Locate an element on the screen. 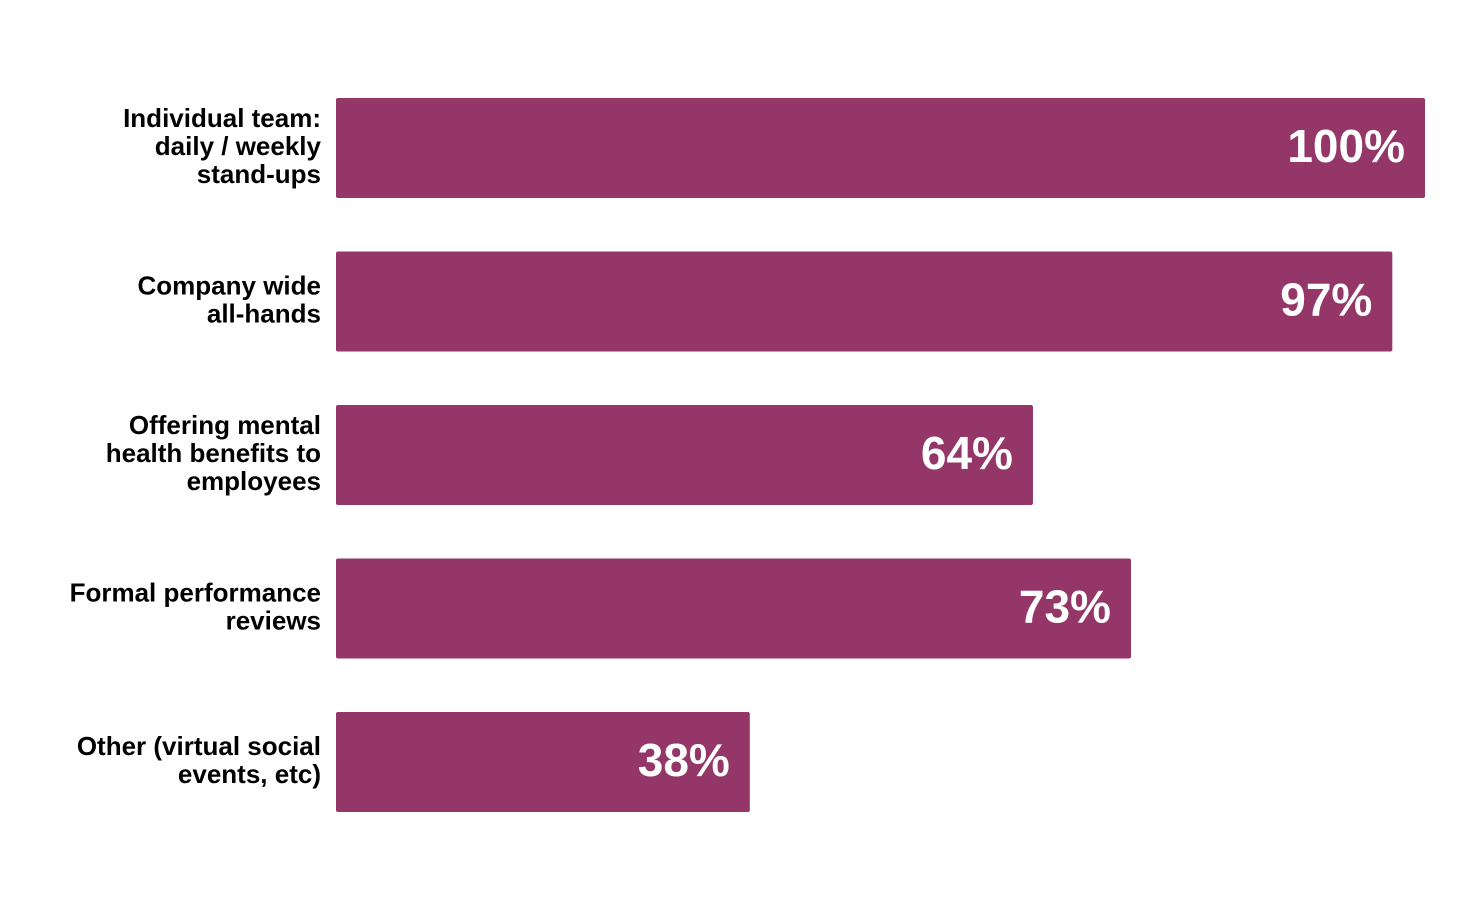 Image resolution: width=1472 pixels, height=910 pixels. value-label: 73% is located at coordinates (1065, 607).